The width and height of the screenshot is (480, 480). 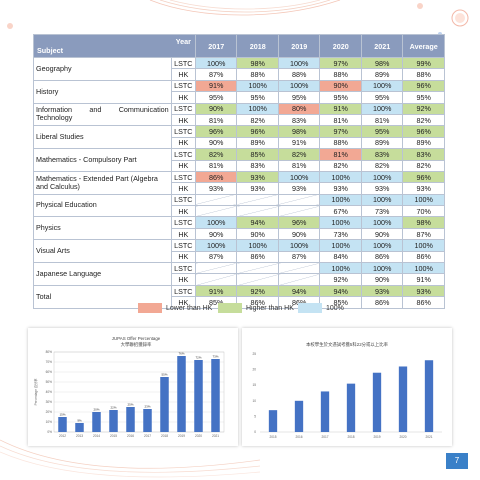 I want to click on table-row: Japanese Language LSTC 100% 100% 100%, so click(x=239, y=274).